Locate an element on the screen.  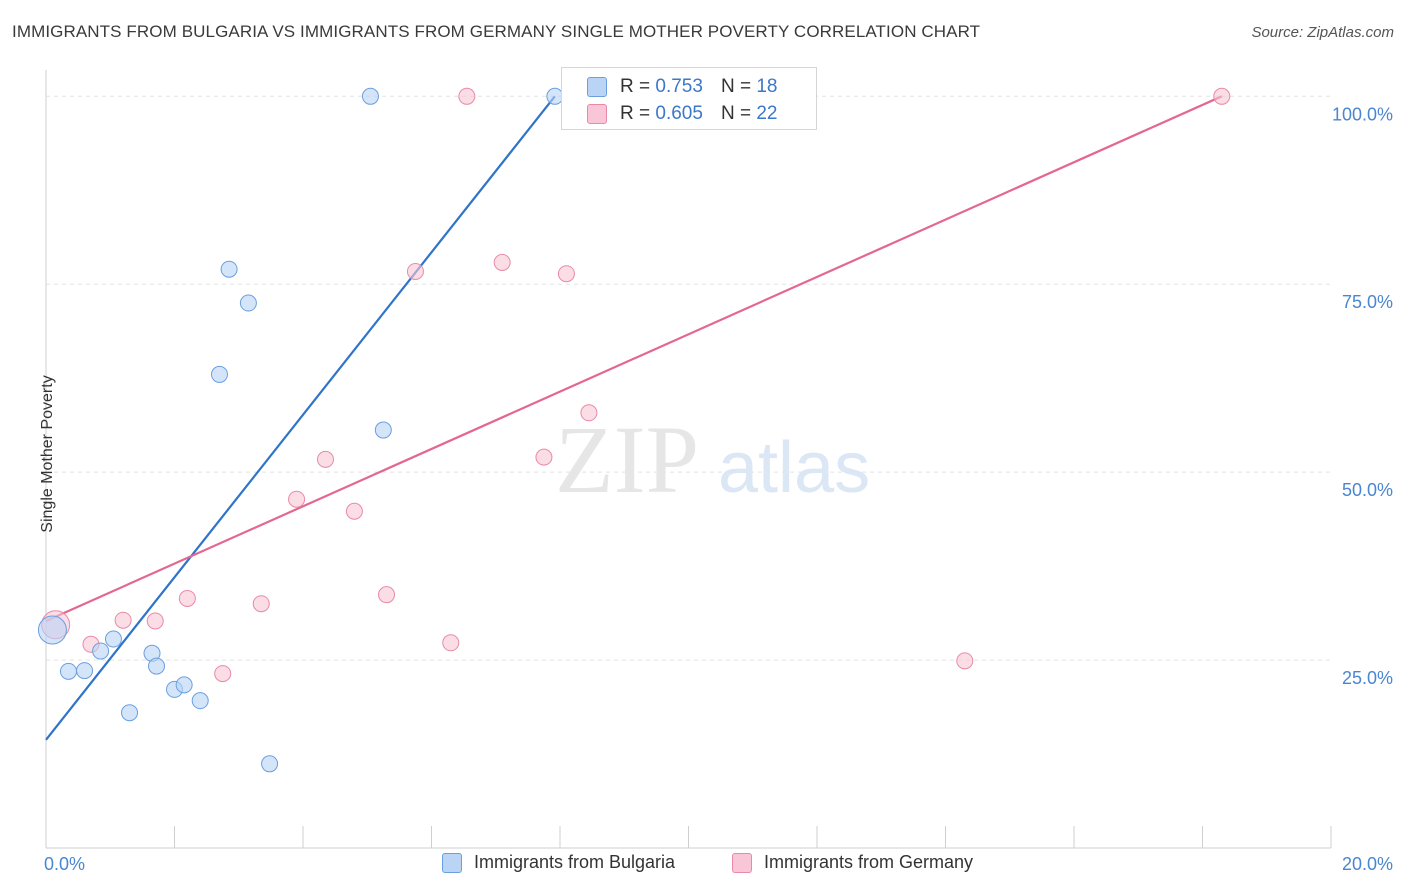
watermark: ZIP atlas is located at coordinates (712, 459).